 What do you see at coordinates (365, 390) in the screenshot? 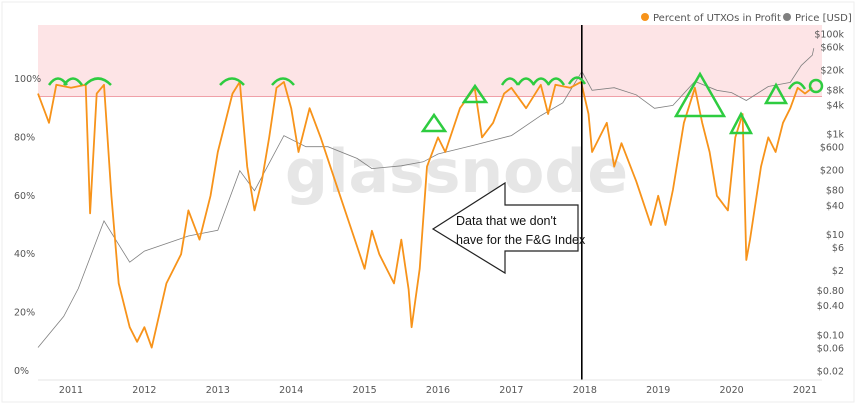
I see `x-tick-label: 2015` at bounding box center [365, 390].